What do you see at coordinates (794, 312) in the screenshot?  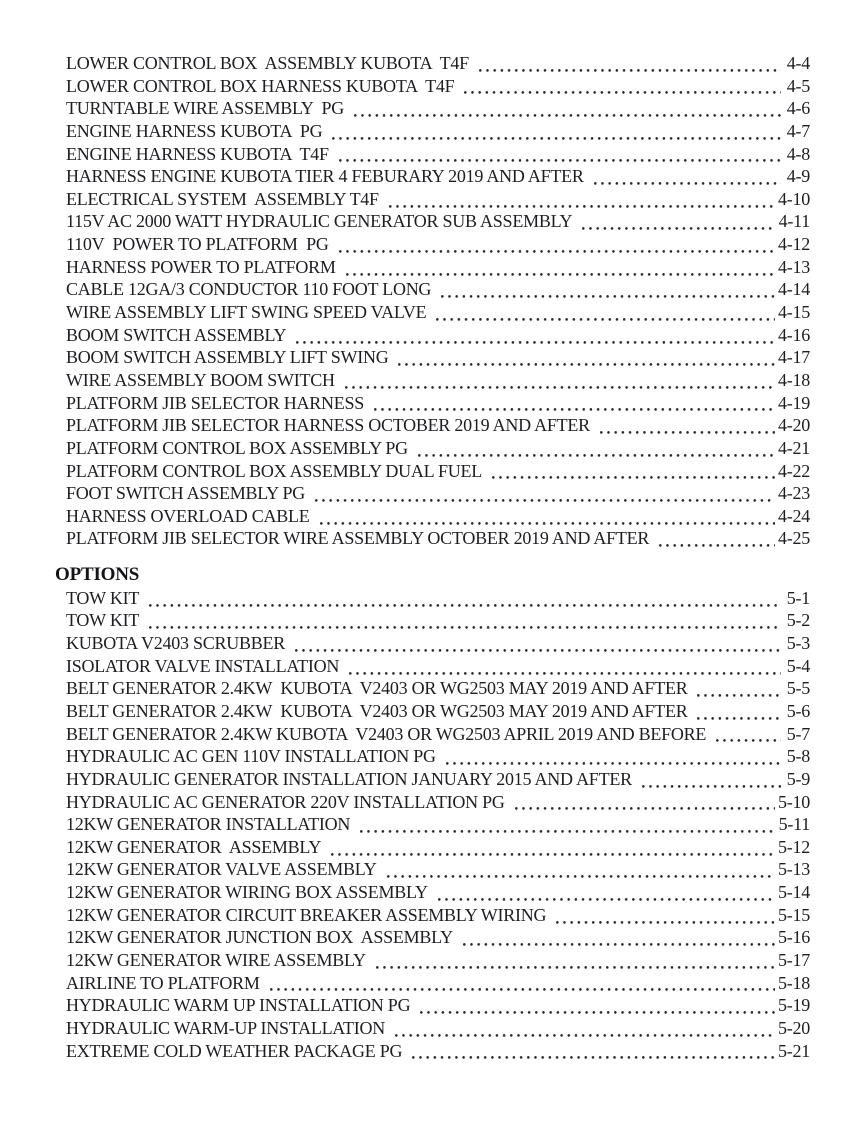 I see `toc-entry-page-number: 4-15` at bounding box center [794, 312].